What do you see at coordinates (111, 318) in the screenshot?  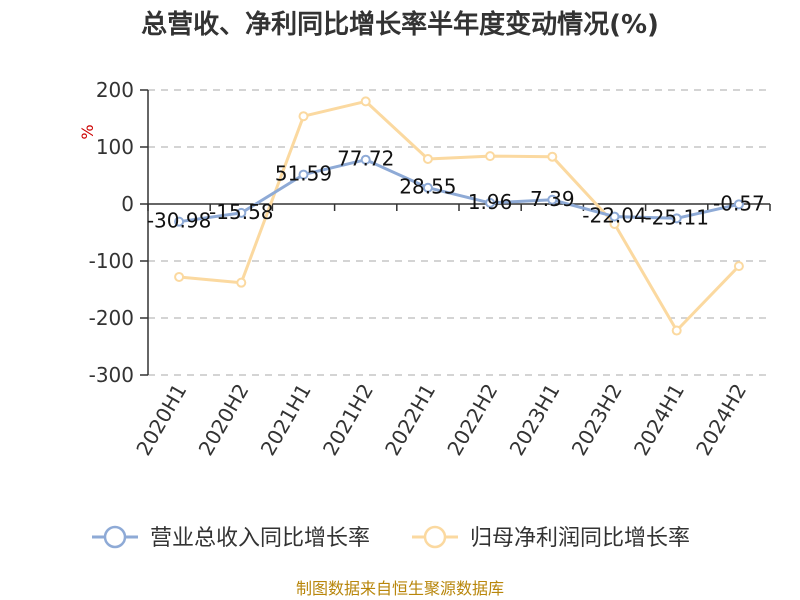 I see `y-tick-label: -200` at bounding box center [111, 318].